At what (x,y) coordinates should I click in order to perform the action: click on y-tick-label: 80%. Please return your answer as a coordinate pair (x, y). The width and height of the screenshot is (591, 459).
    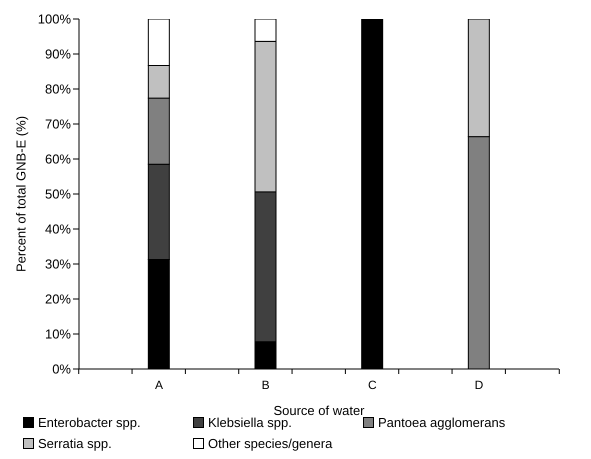
    Looking at the image, I should click on (58, 89).